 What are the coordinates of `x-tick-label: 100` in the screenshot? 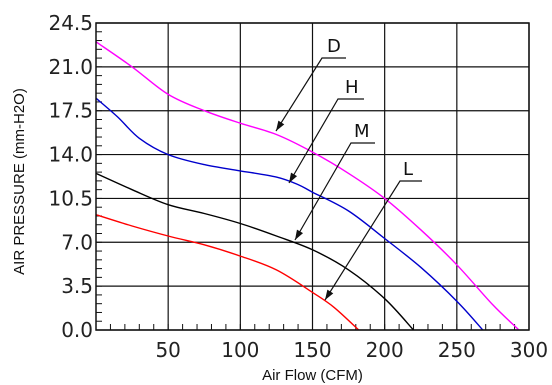 It's located at (240, 350).